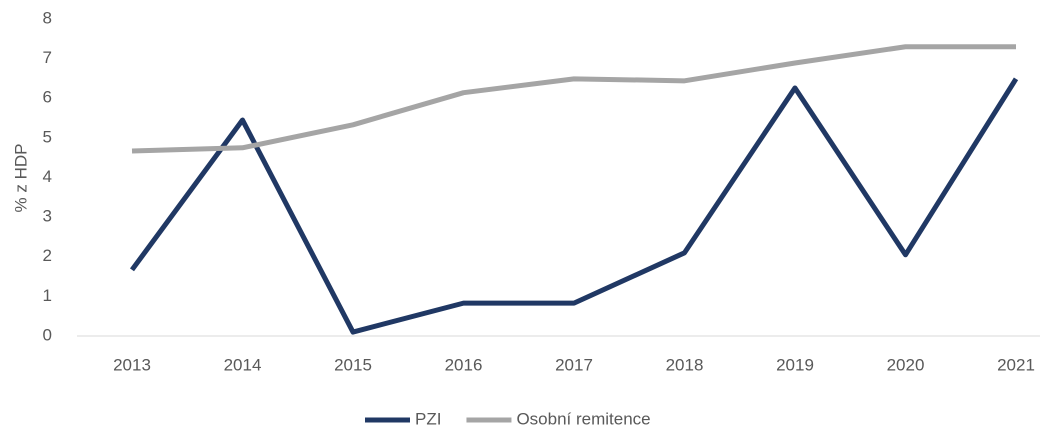 Image resolution: width=1058 pixels, height=430 pixels. I want to click on x-tick-label: 2015, so click(353, 364).